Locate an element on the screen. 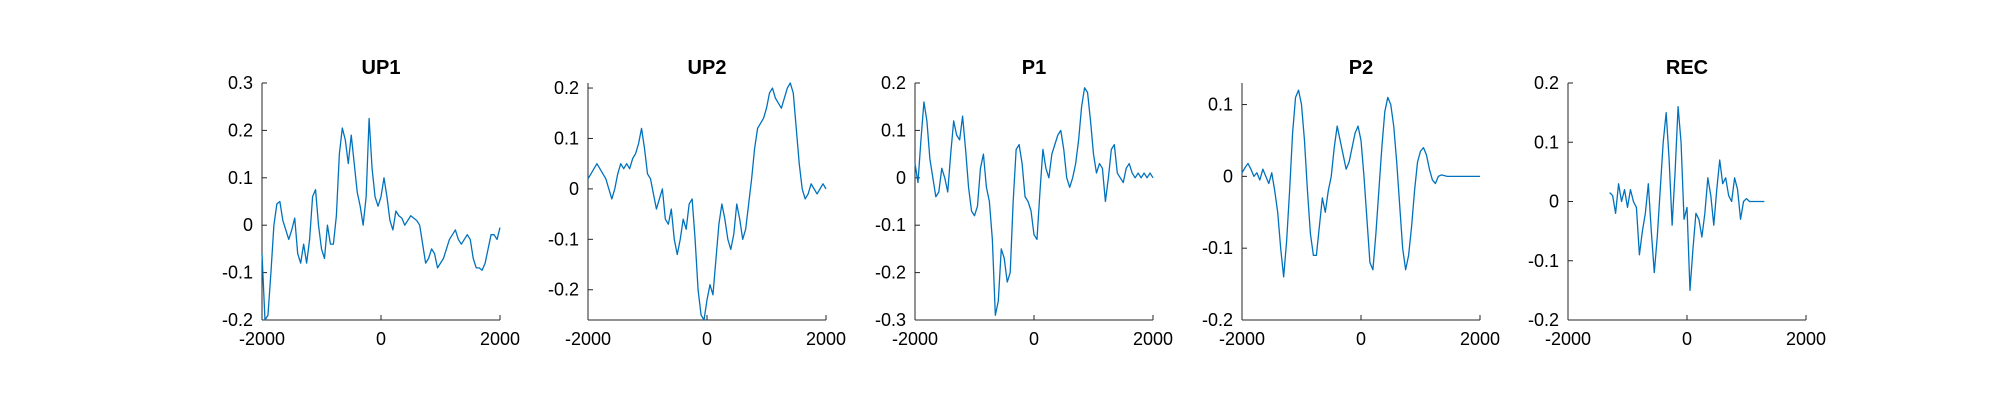 This screenshot has height=417, width=2000. chart-panel-up1: UP1 -0.2 -0.1 0 0.1 0.2 0.3 -2000 0 2000 is located at coordinates (371, 203).